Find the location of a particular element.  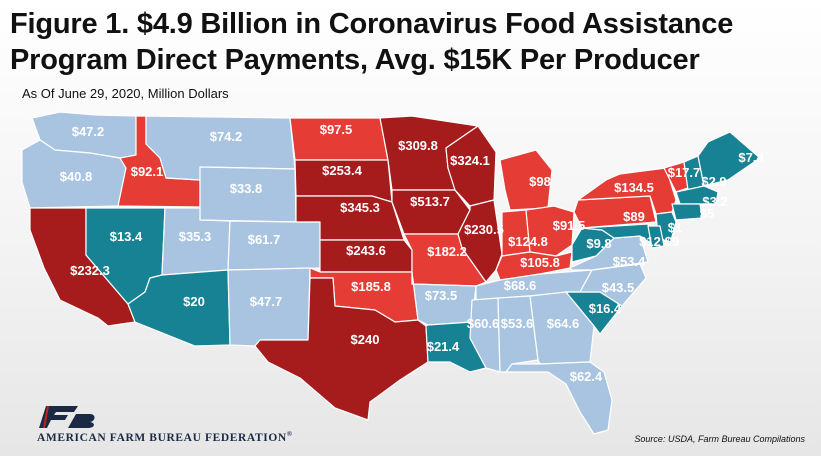

state-value-IL: $230.5 is located at coordinates (484, 229).